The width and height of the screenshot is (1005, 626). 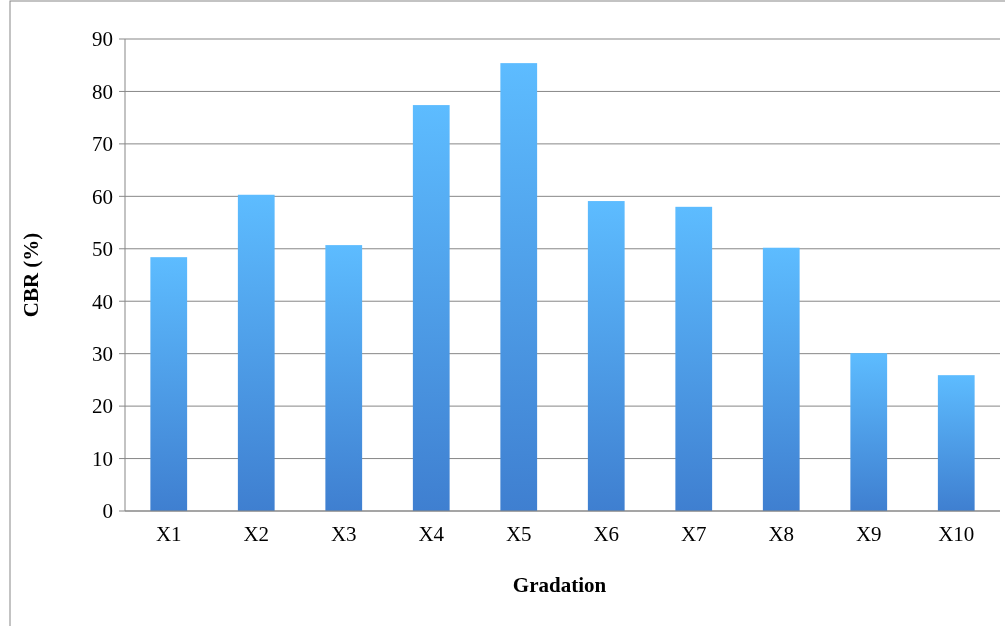 I want to click on x-tick-label: X10, so click(x=956, y=534).